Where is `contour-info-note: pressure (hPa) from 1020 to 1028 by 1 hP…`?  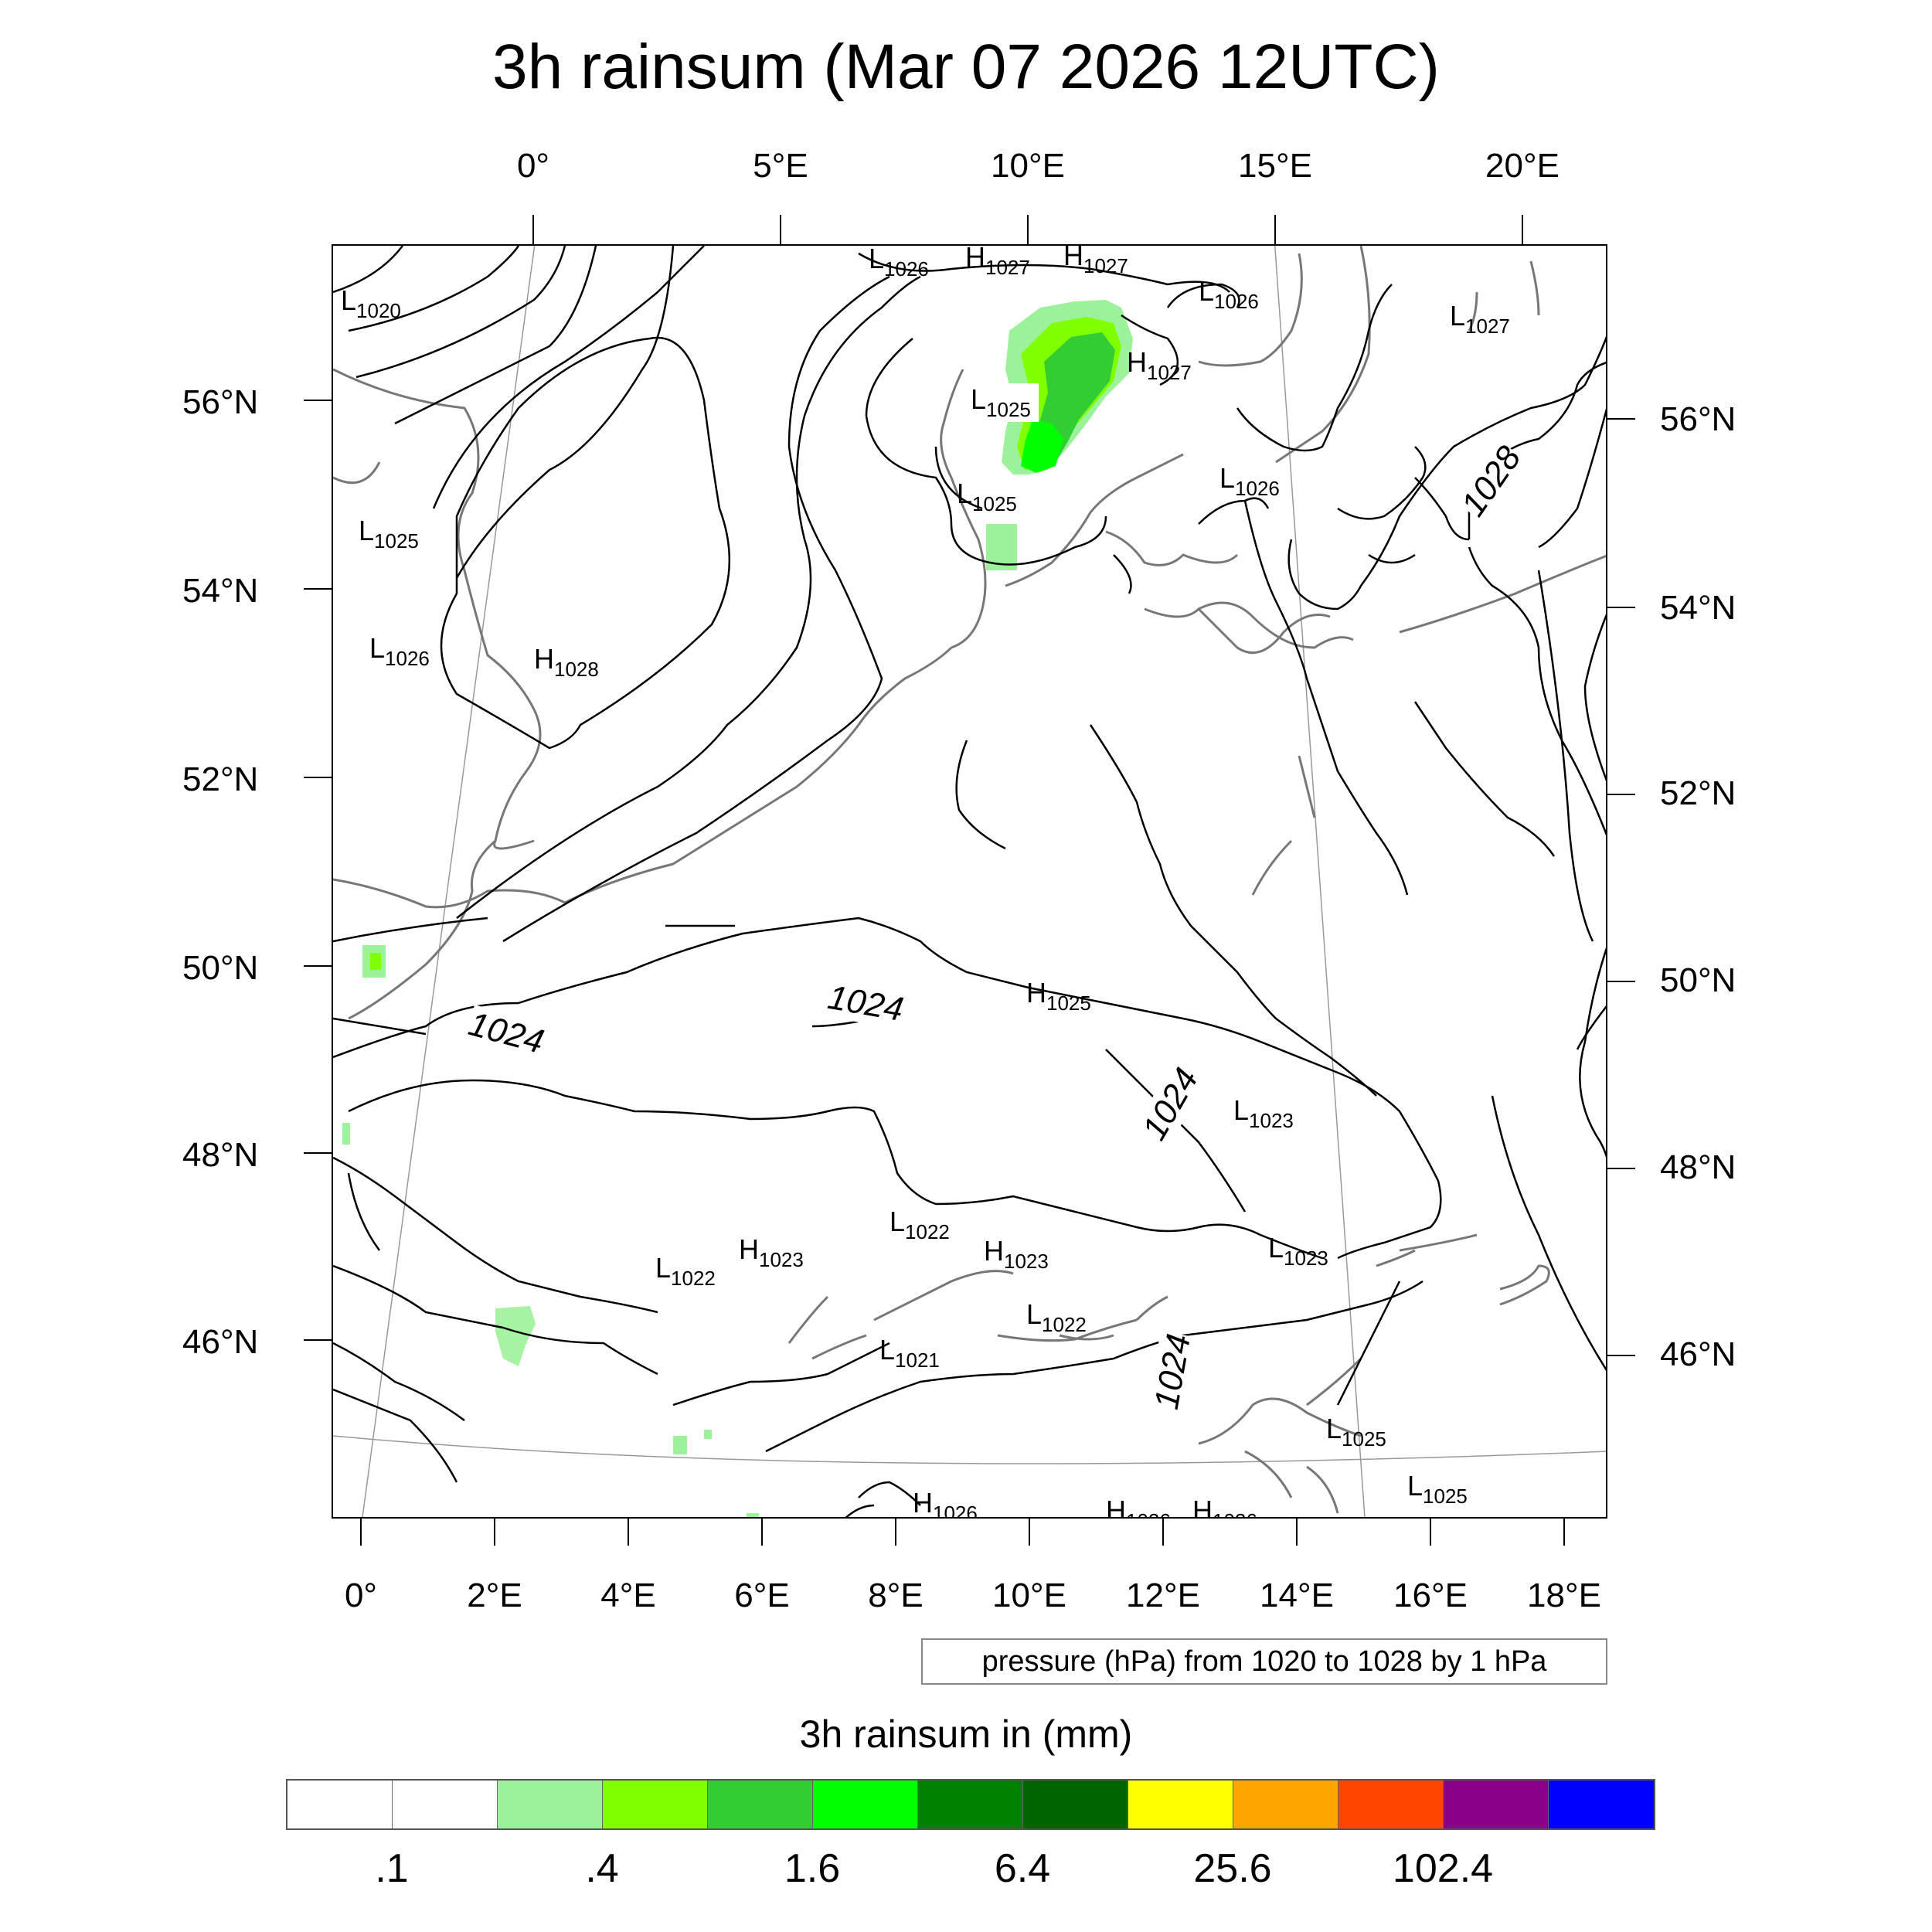
contour-info-note: pressure (hPa) from 1020 to 1028 by 1 hP… is located at coordinates (1264, 1661).